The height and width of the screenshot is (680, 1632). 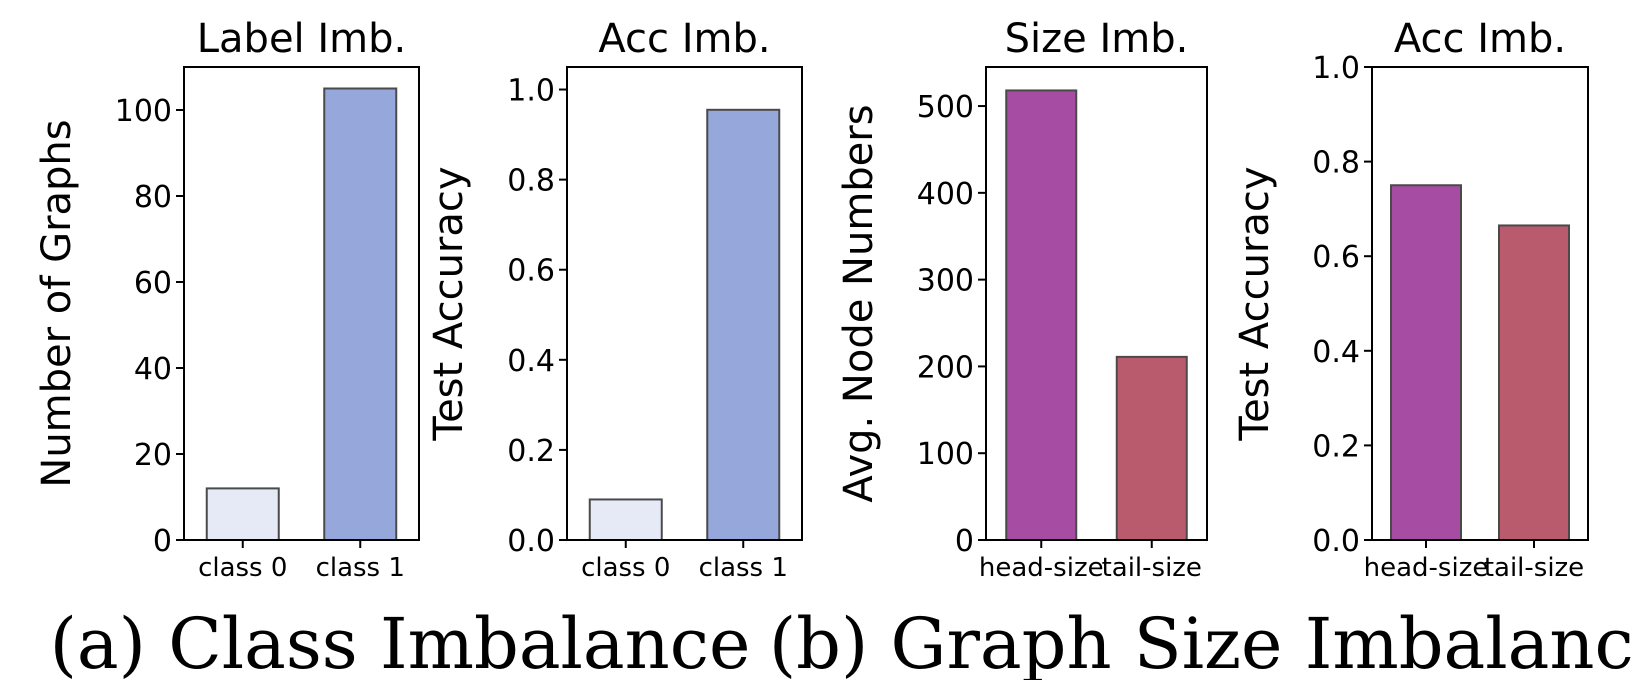 What do you see at coordinates (945, 367) in the screenshot?
I see `y-tick-label: 200` at bounding box center [945, 367].